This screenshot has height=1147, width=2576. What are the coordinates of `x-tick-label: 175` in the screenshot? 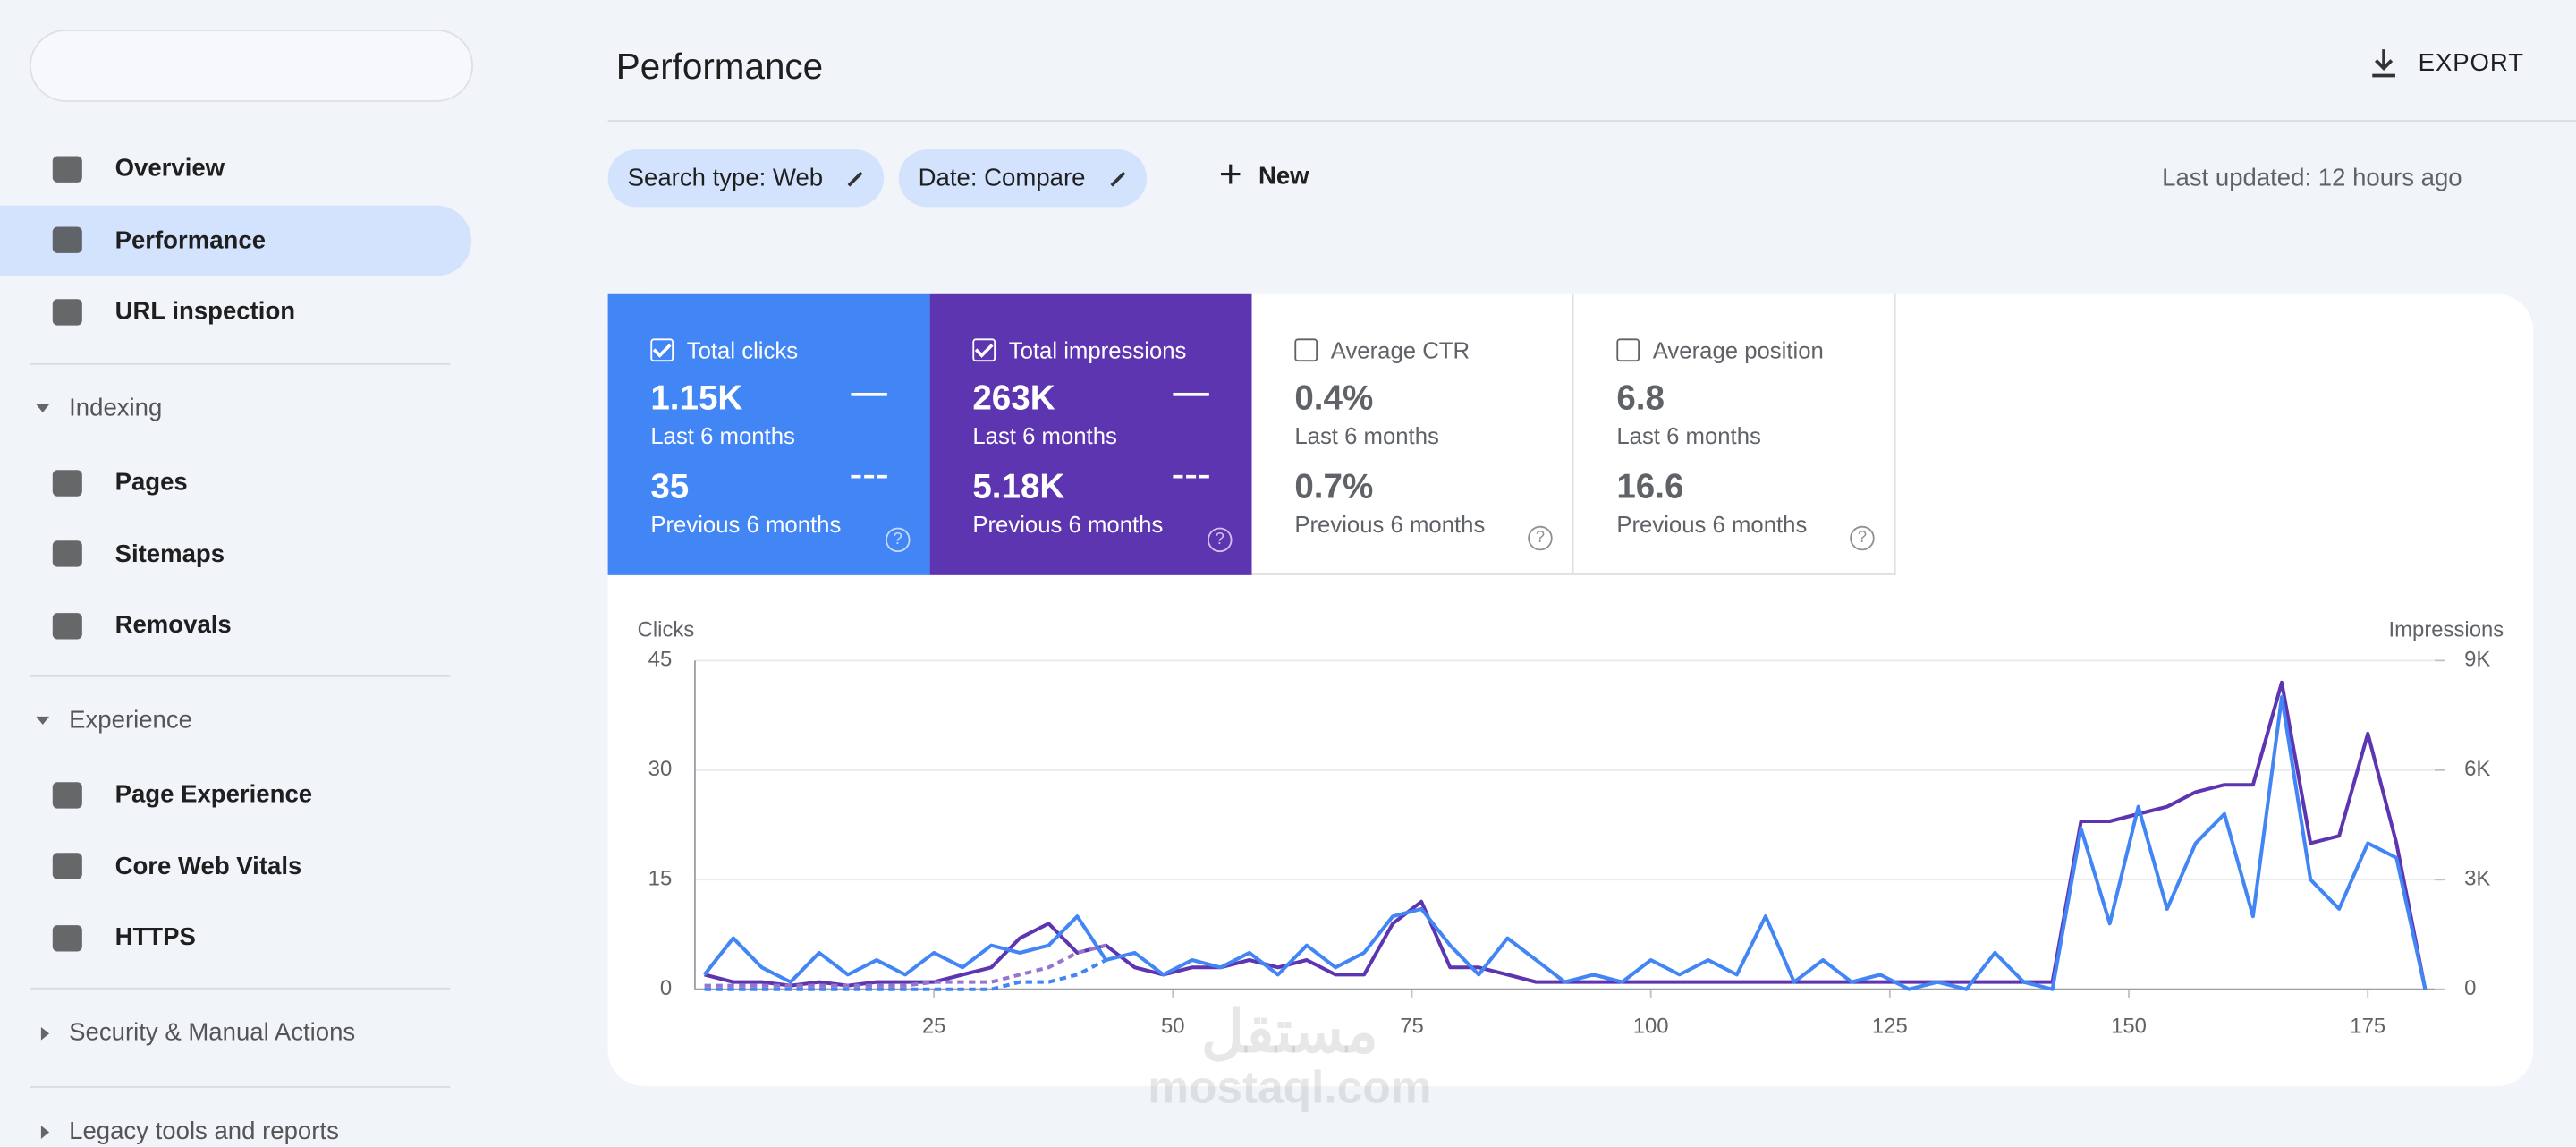 It's located at (2367, 1026).